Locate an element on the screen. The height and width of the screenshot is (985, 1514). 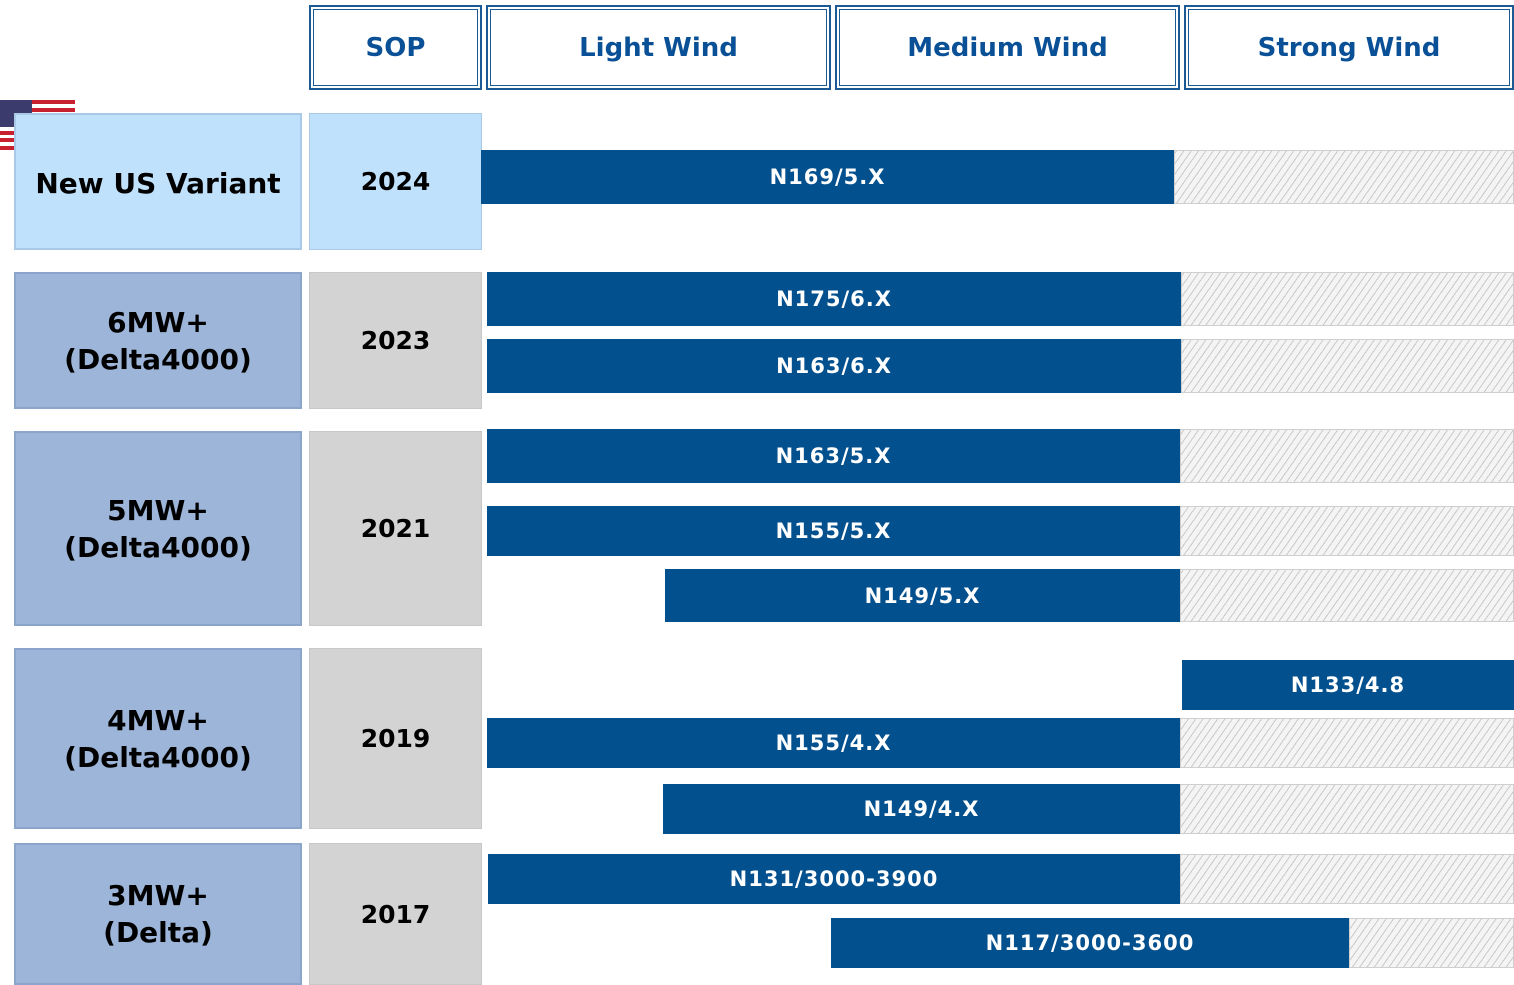
product-bar: N155/5.X is located at coordinates (833, 531).